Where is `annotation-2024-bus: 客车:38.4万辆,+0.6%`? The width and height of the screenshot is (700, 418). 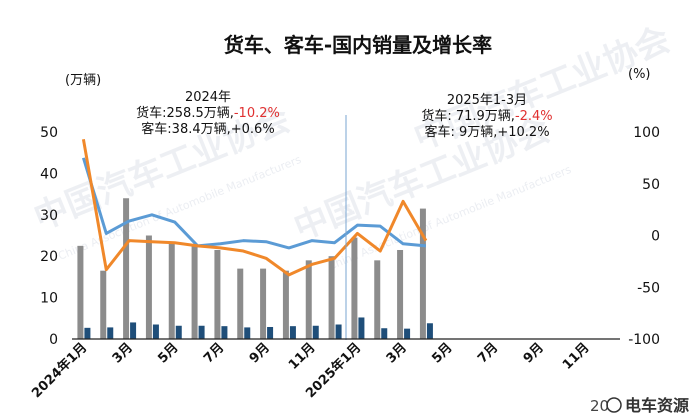
annotation-2024-bus: 客车:38.4万辆,+0.6% is located at coordinates (207, 129).